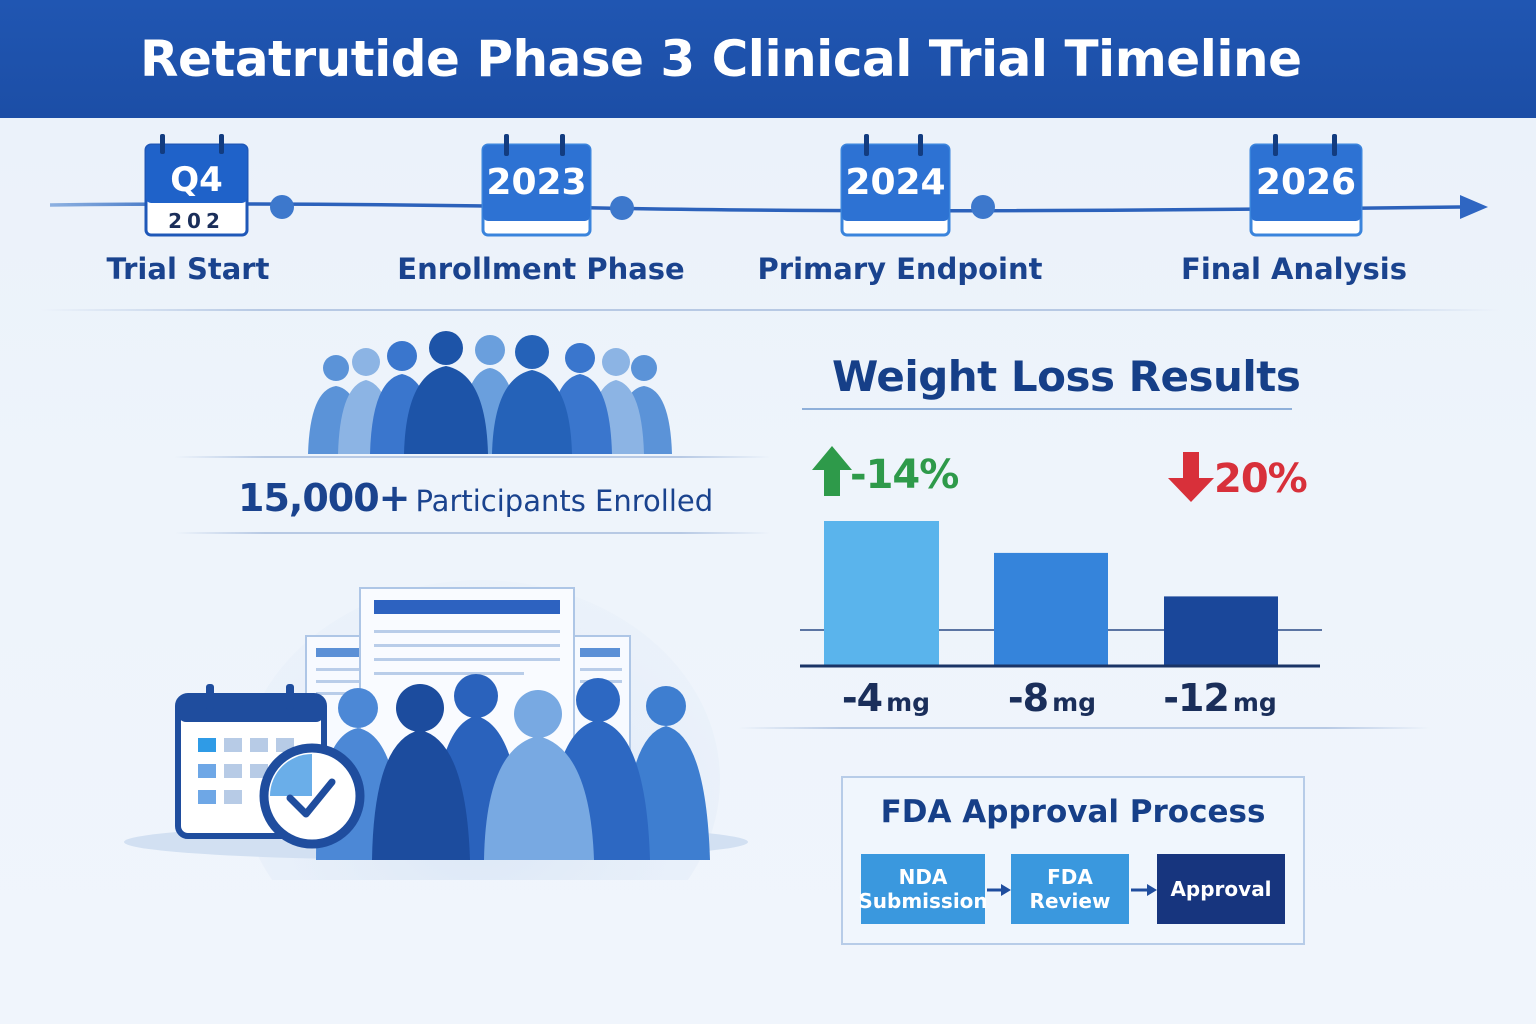 The width and height of the screenshot is (1536, 1024). Describe the element at coordinates (196, 180) in the screenshot. I see `calendar-quarter: Q4` at that location.